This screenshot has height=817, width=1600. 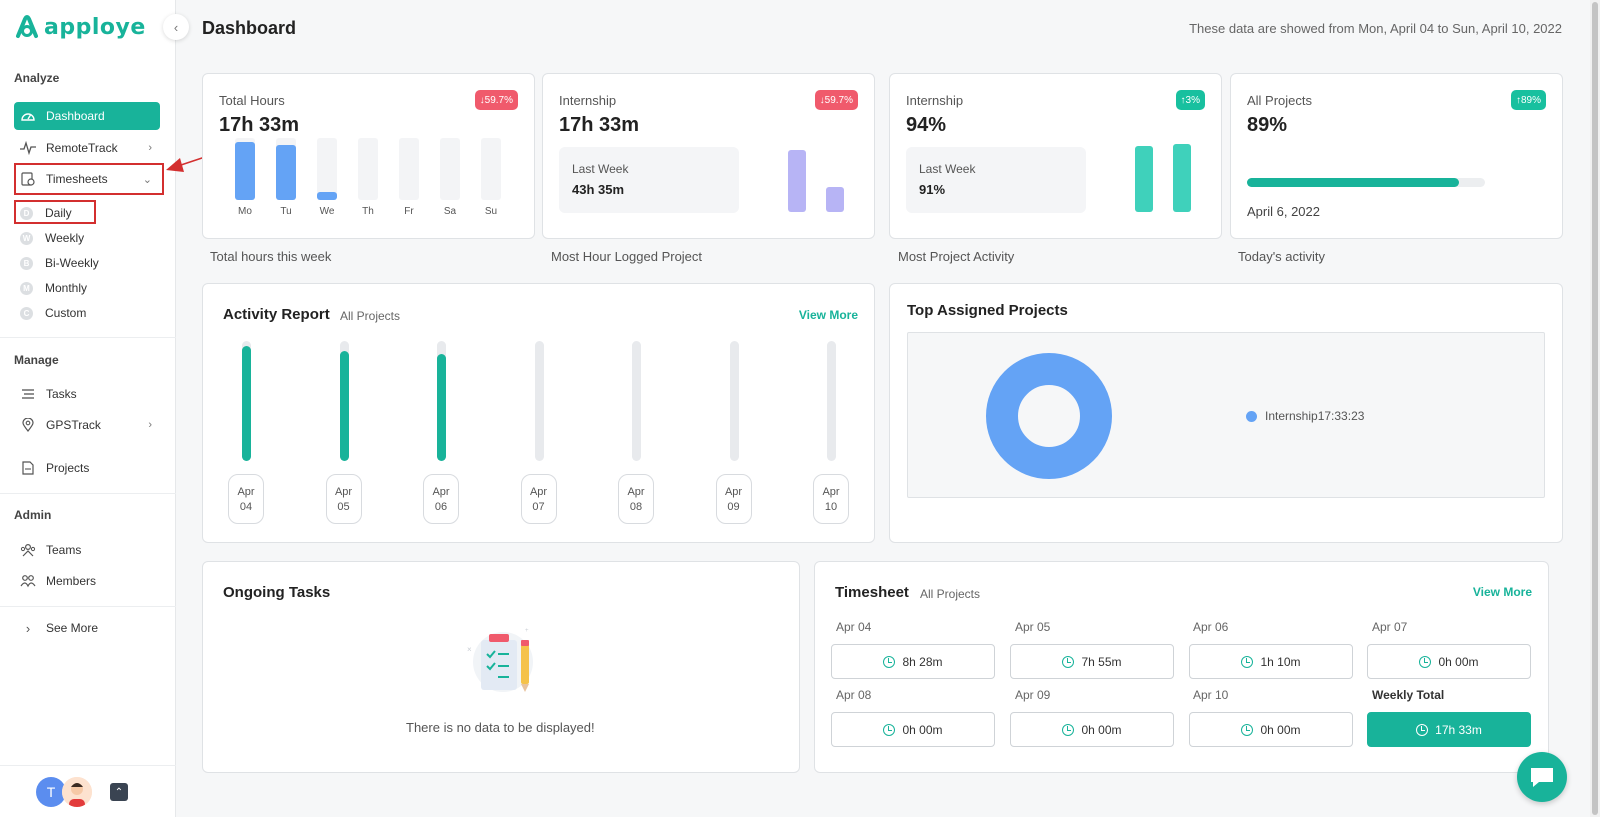 What do you see at coordinates (956, 256) in the screenshot?
I see `card-caption: Most Project Activity` at bounding box center [956, 256].